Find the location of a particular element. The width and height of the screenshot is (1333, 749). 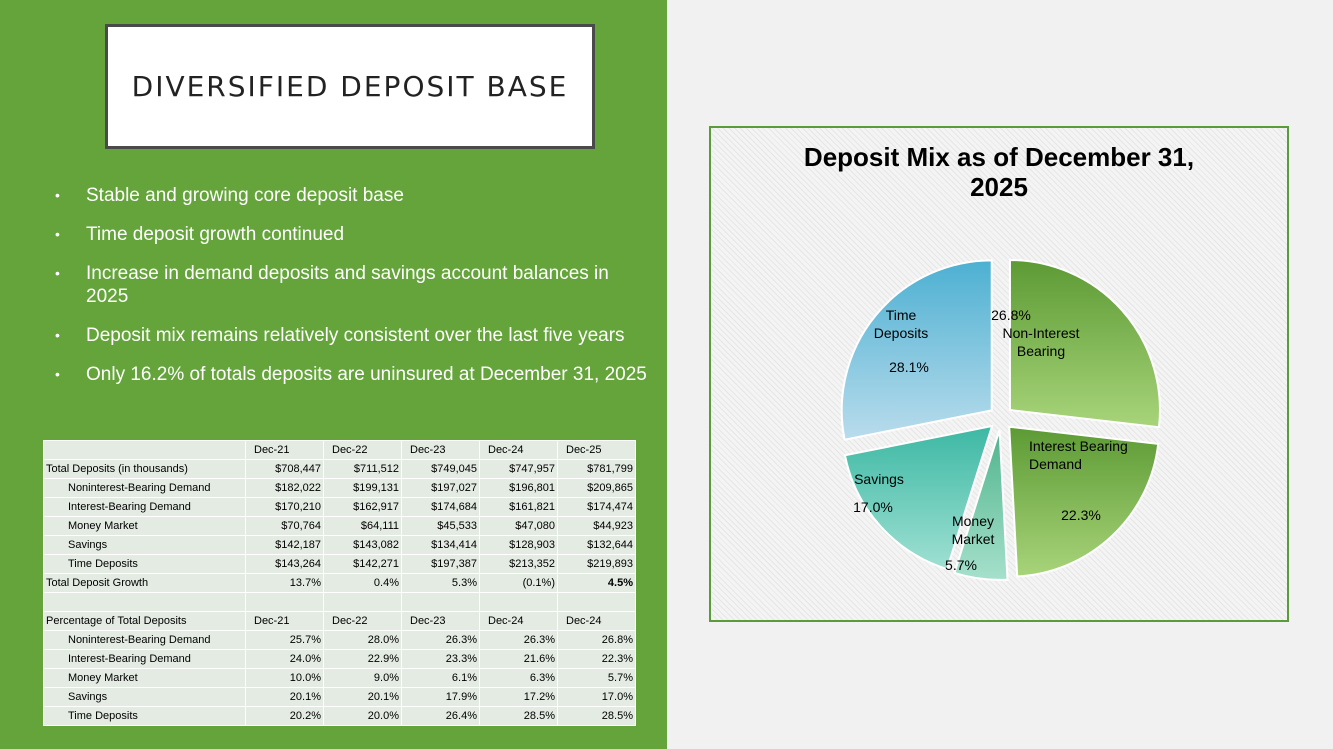

table-cell: Dec-22 is located at coordinates (362, 621).